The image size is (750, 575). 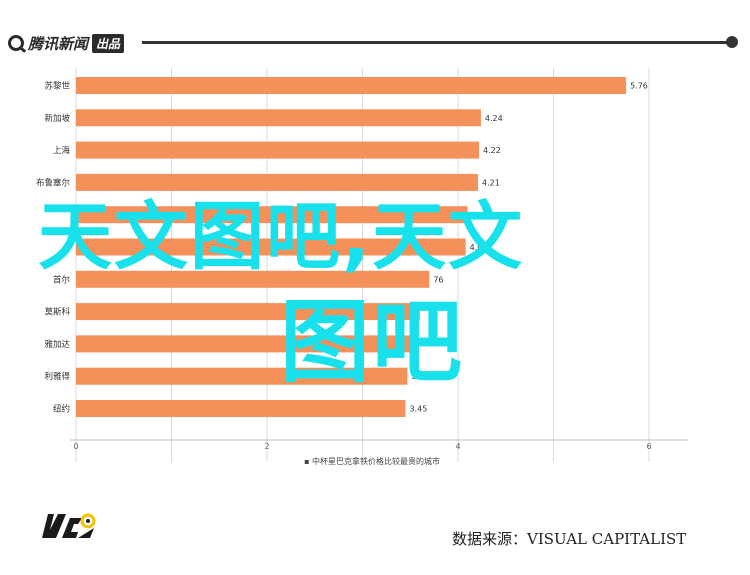 I want to click on header-divider, so click(x=434, y=42).